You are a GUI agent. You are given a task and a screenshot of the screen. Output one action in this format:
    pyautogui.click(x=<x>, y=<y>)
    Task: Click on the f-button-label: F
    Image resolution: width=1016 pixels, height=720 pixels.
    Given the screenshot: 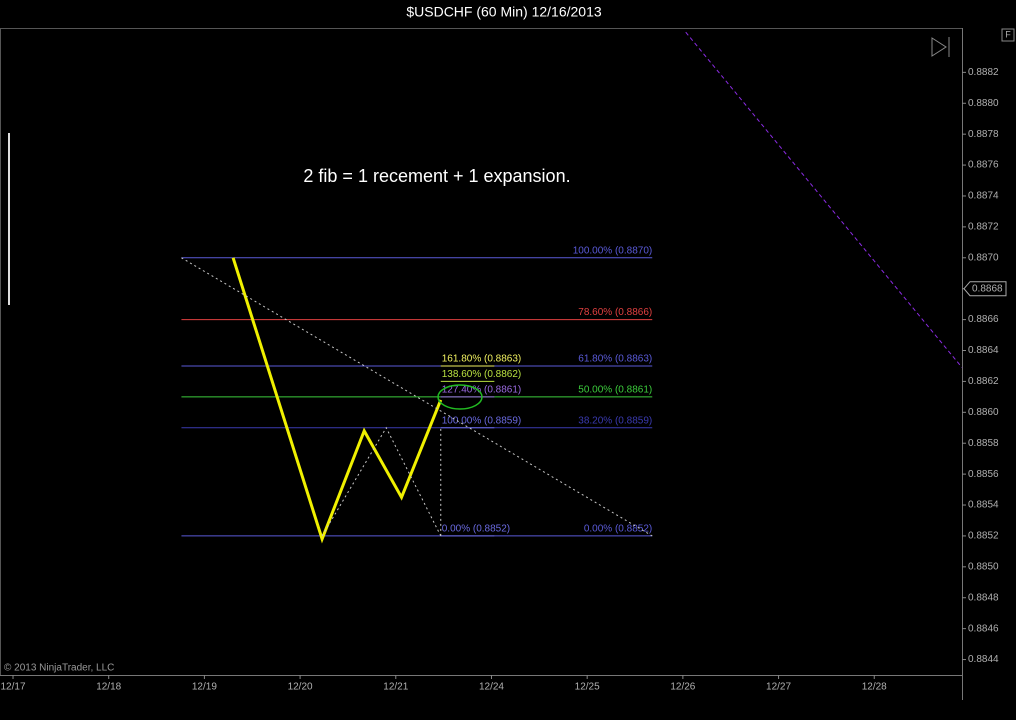 What is the action you would take?
    pyautogui.click(x=1008, y=34)
    